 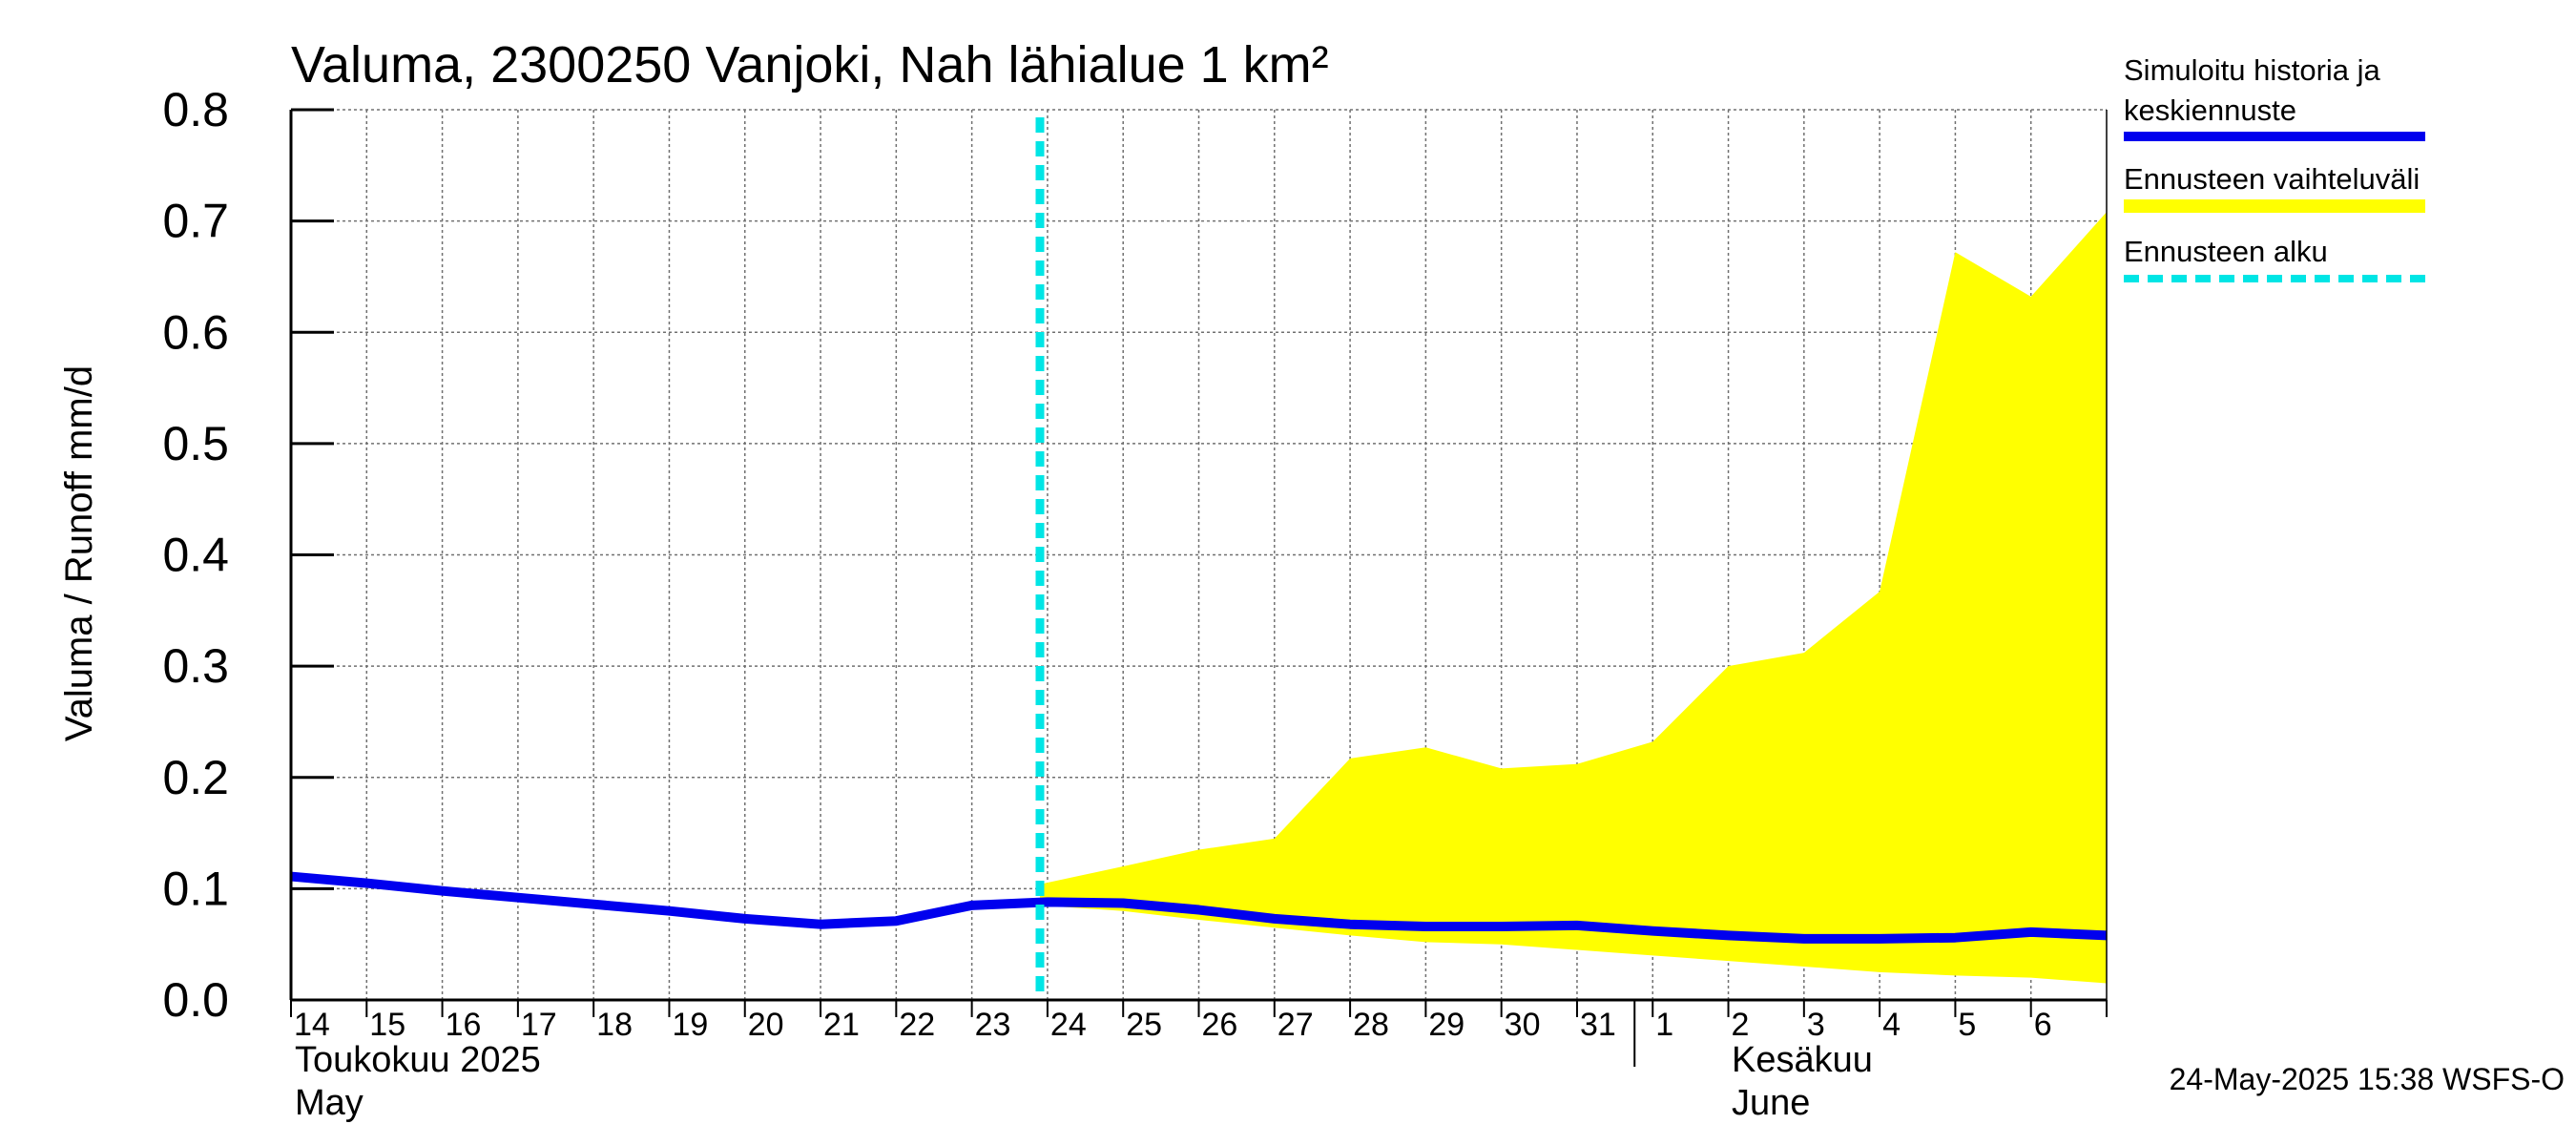 I want to click on y-tick-label: 0.3, so click(x=195, y=666).